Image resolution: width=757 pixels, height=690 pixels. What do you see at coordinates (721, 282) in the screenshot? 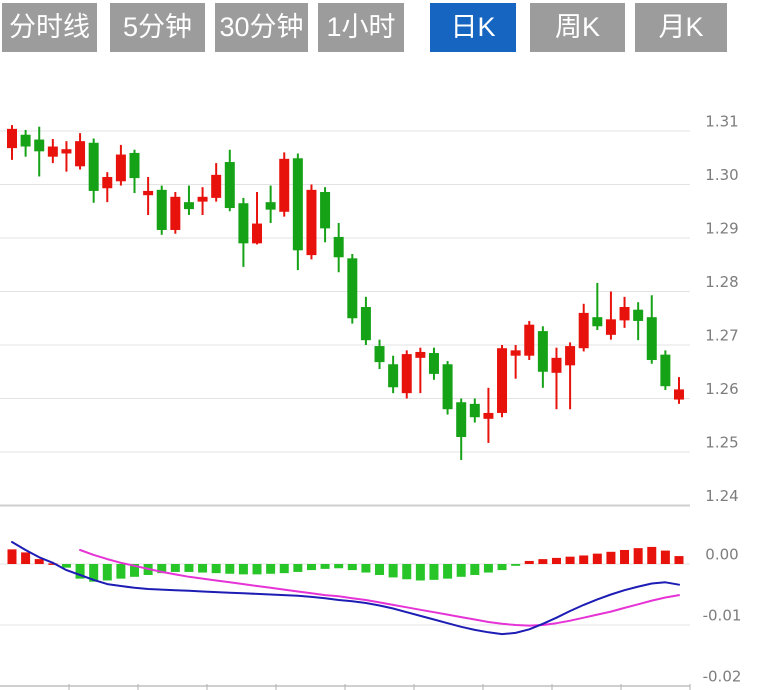
I see `price-axis-label: 1.28` at bounding box center [721, 282].